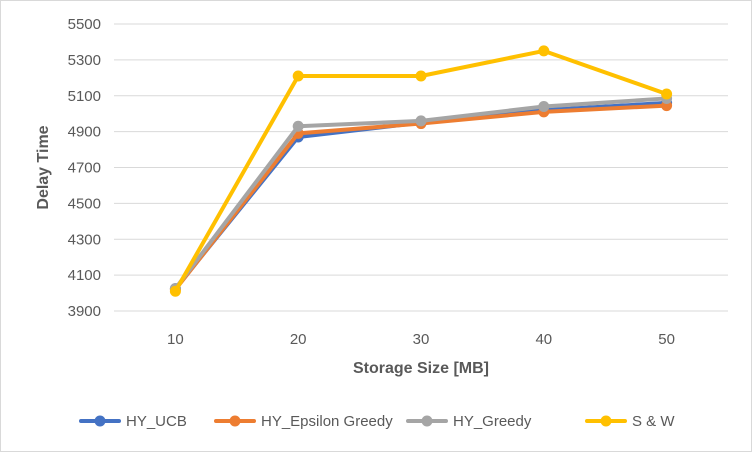 The image size is (752, 452). I want to click on x-axis-title: Storage Size [MB], so click(421, 368).